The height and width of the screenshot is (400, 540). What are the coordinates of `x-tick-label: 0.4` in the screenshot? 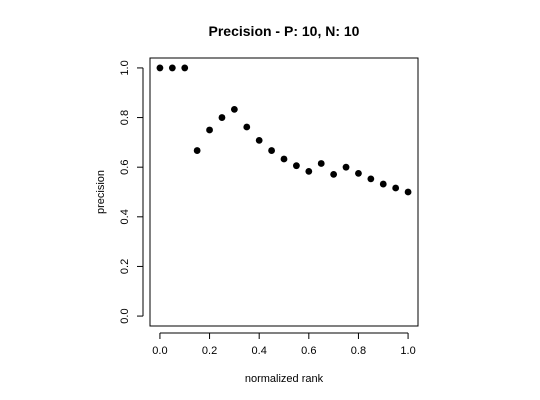 It's located at (259, 351).